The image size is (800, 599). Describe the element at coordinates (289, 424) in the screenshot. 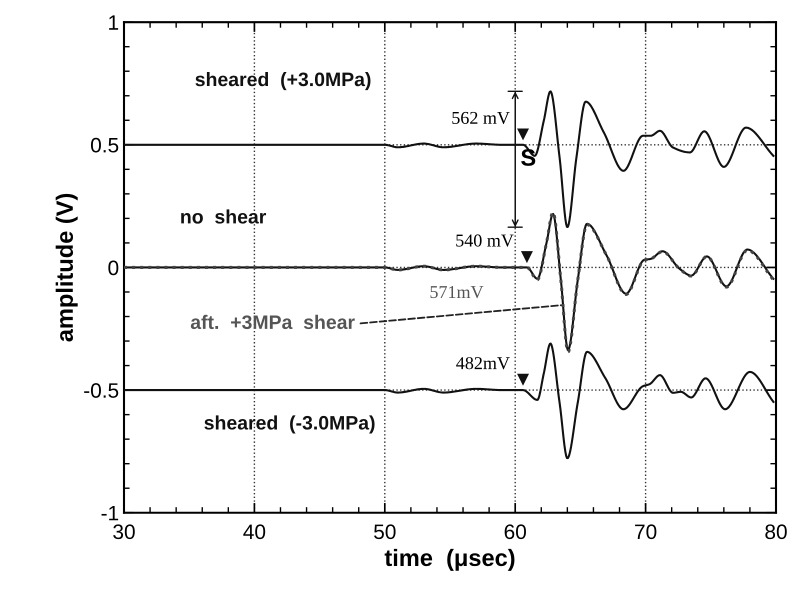

I see `series-label: sheared (-3.0MPa)` at that location.